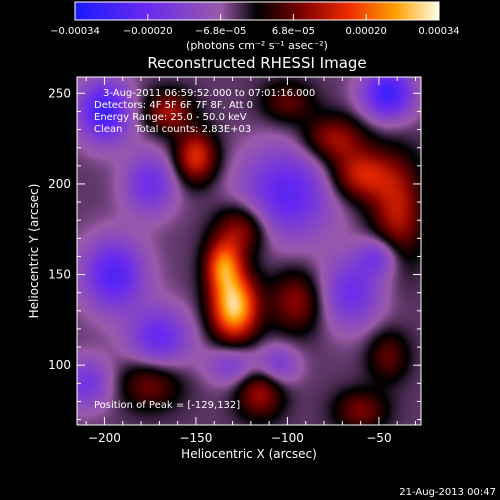 This screenshot has width=500, height=500. What do you see at coordinates (172, 129) in the screenshot?
I see `annotation-clean: Clean Total counts: 2.83E+03` at bounding box center [172, 129].